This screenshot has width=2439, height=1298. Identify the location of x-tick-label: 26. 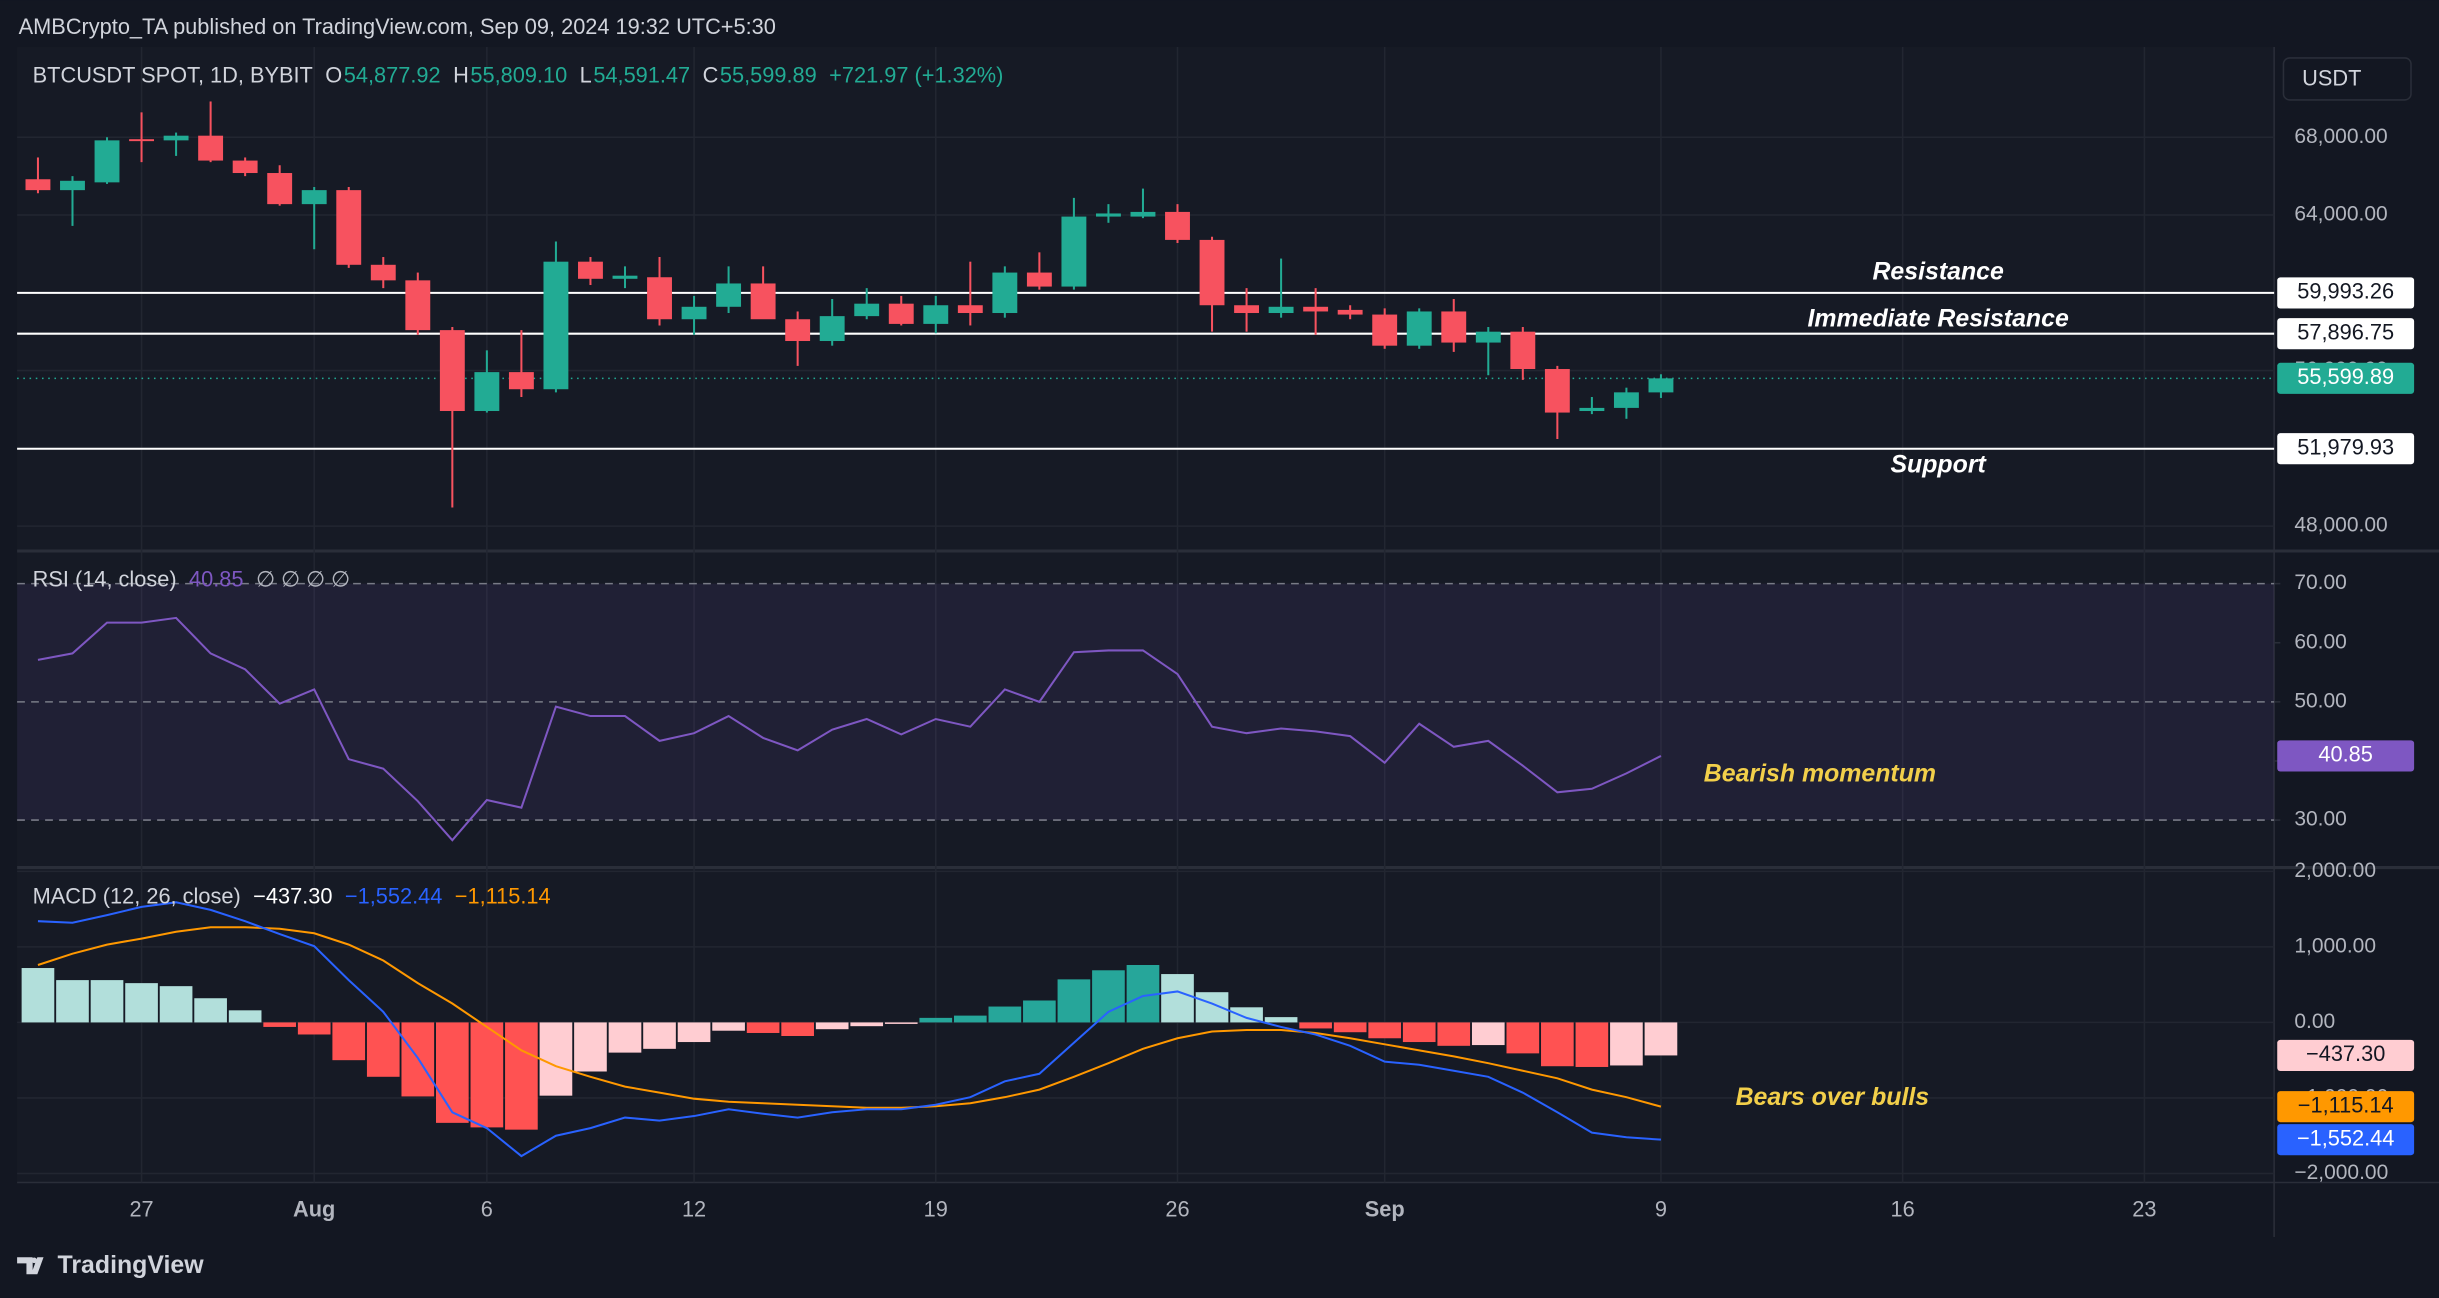
(1177, 1208).